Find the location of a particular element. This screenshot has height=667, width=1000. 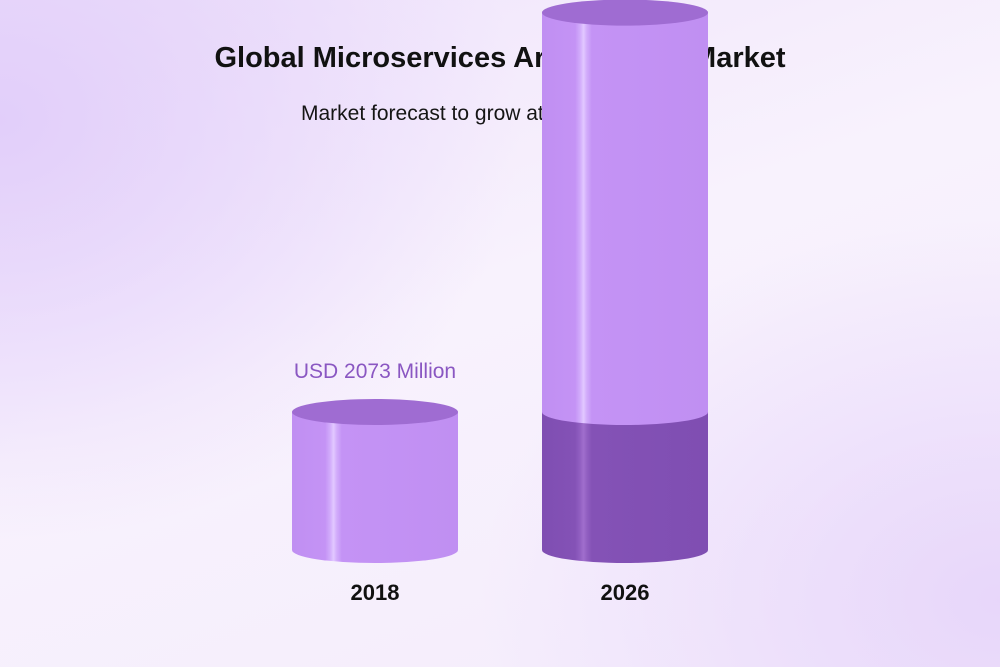

bar-2026-lower-segment is located at coordinates (625, 487).